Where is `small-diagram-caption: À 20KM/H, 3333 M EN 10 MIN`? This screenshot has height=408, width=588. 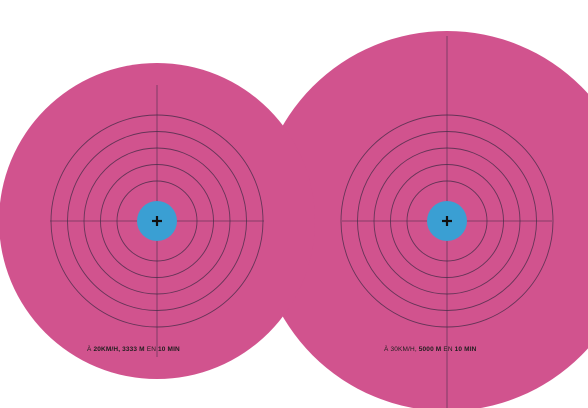
small-diagram-caption: À 20KM/H, 3333 M EN 10 MIN is located at coordinates (133, 349).